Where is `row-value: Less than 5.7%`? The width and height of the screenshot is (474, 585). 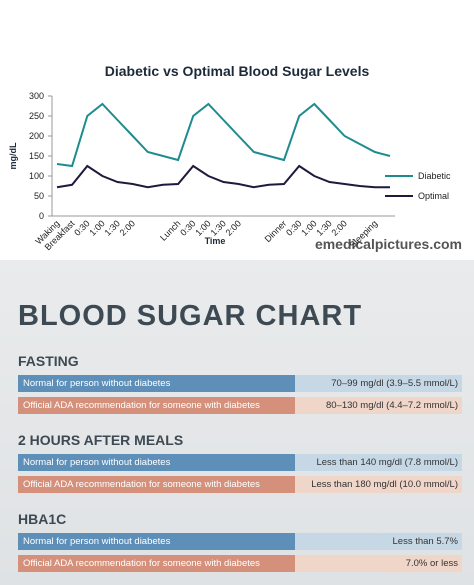
row-value: Less than 5.7% is located at coordinates (378, 541).